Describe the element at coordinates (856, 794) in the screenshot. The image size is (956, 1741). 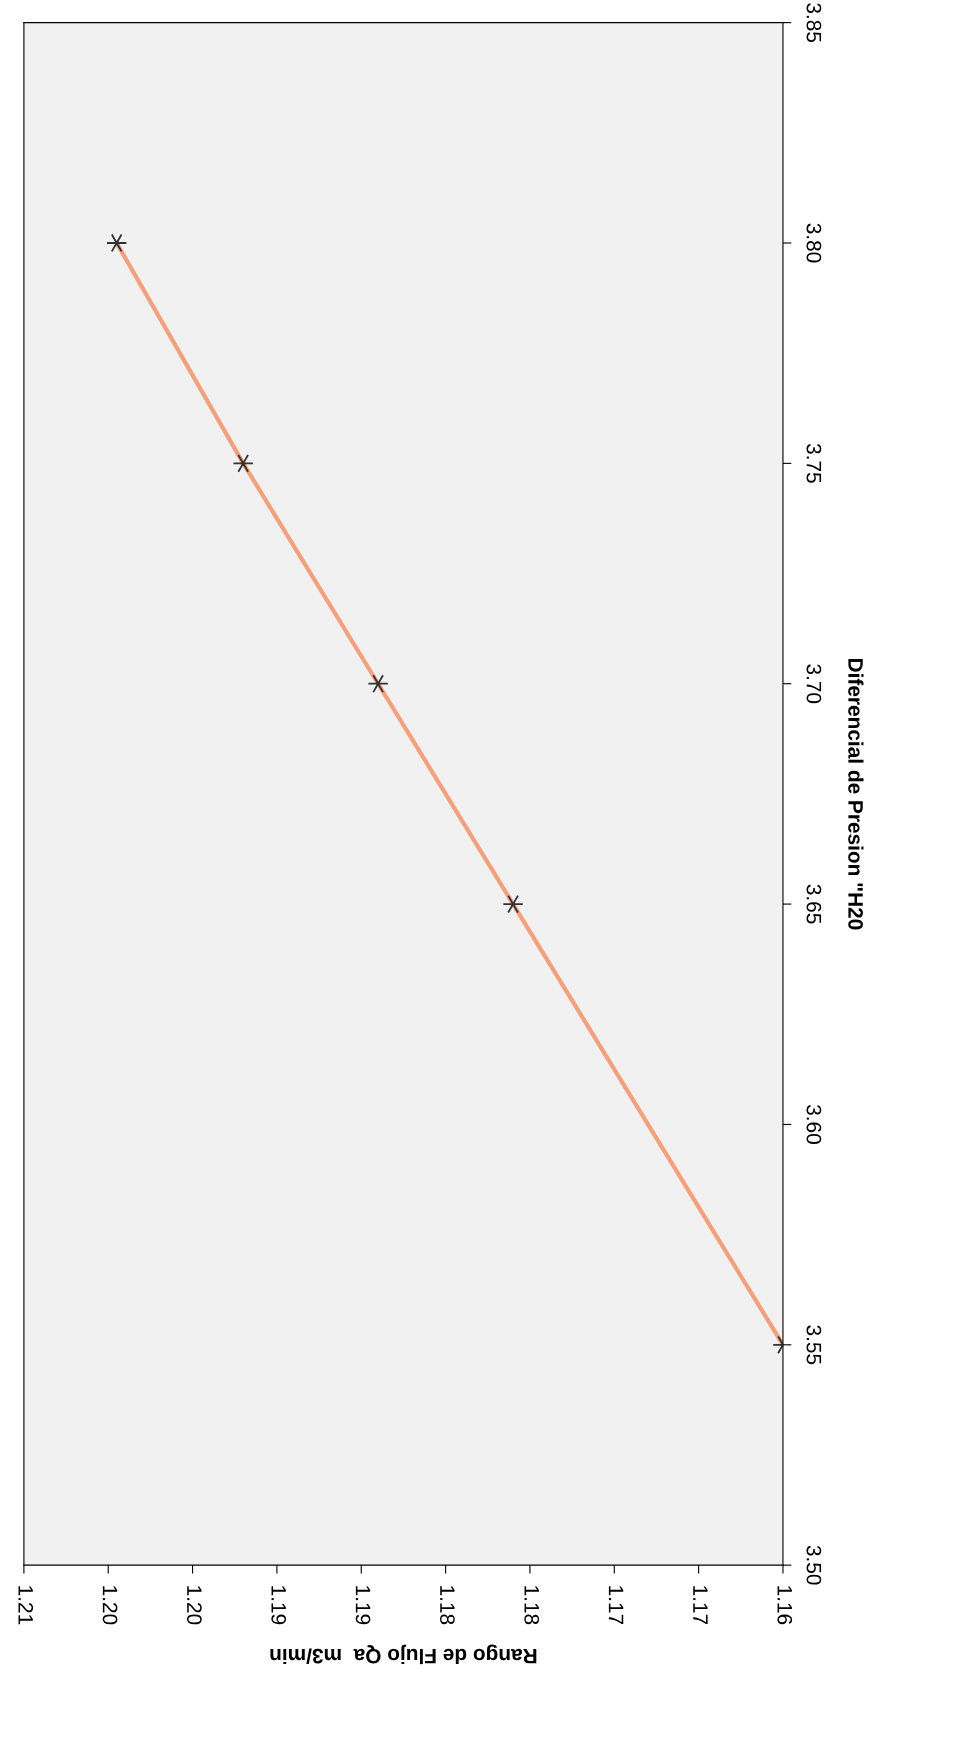
I see `y-axis-title: Diferencial de Presion "H20` at that location.